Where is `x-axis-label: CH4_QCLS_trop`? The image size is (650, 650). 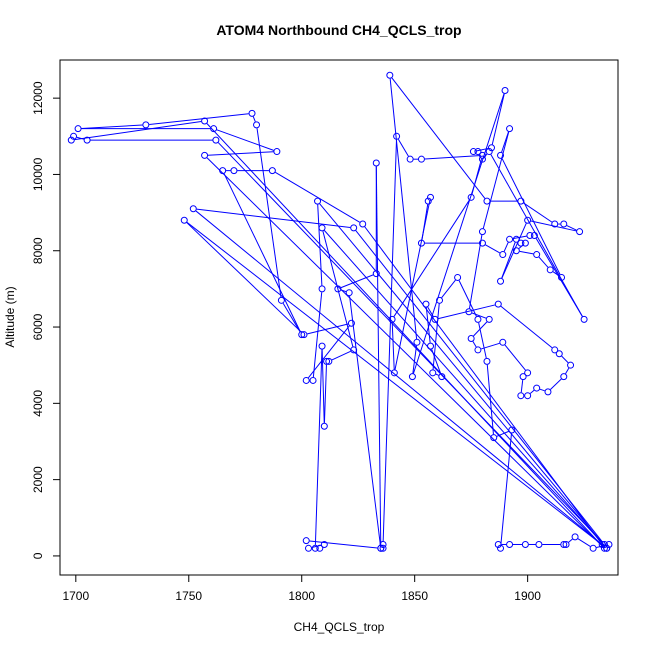
x-axis-label: CH4_QCLS_trop is located at coordinates (339, 627).